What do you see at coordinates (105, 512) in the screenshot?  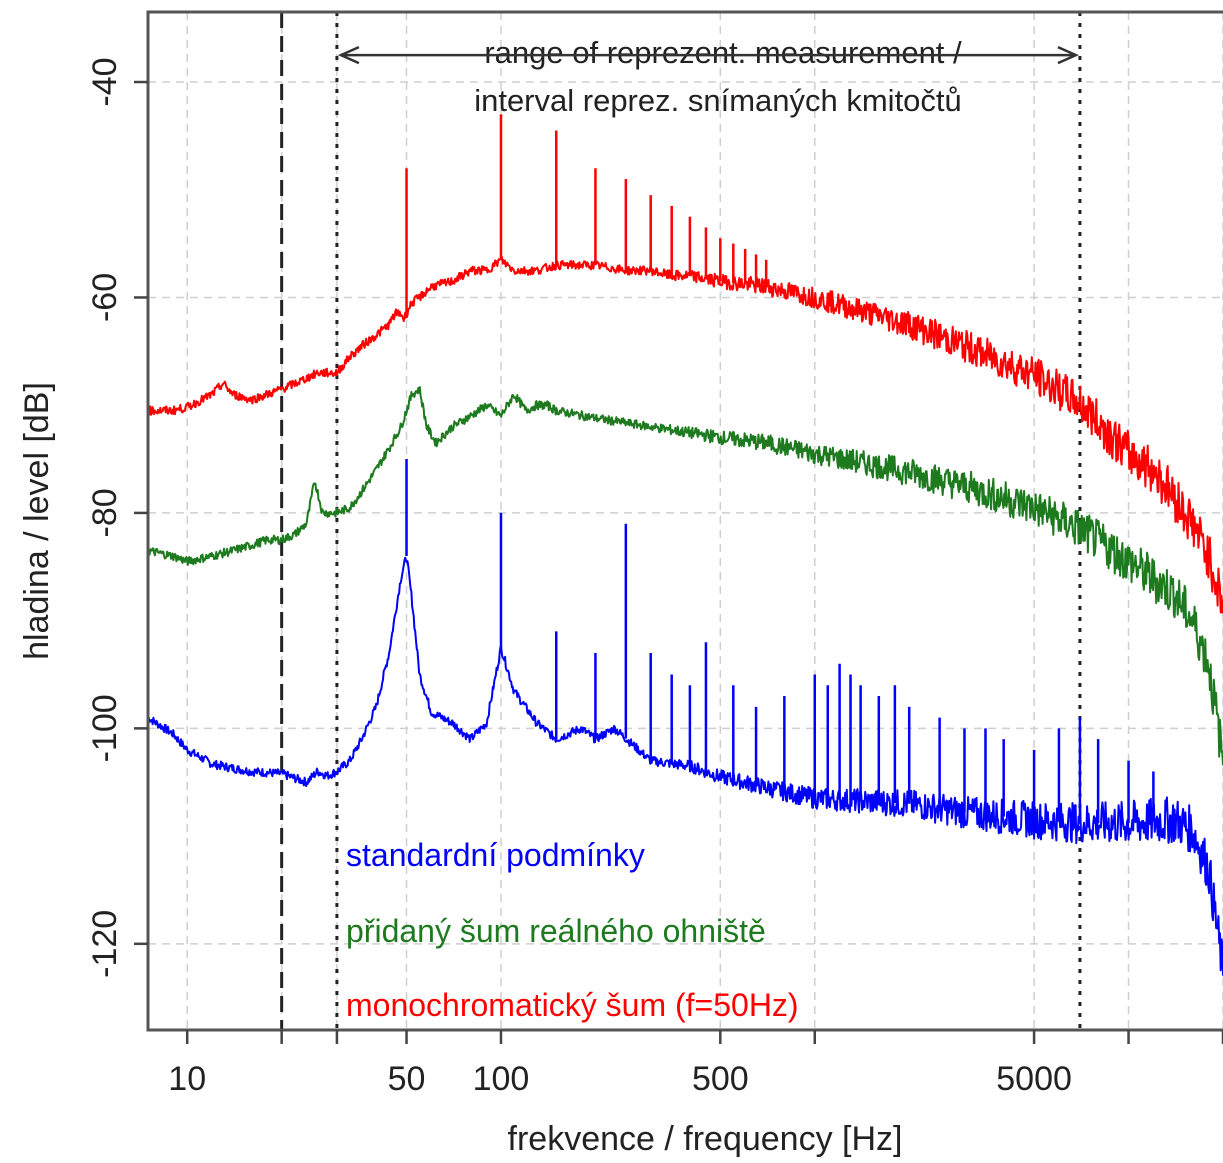 I see `y-tick-label: -80` at bounding box center [105, 512].